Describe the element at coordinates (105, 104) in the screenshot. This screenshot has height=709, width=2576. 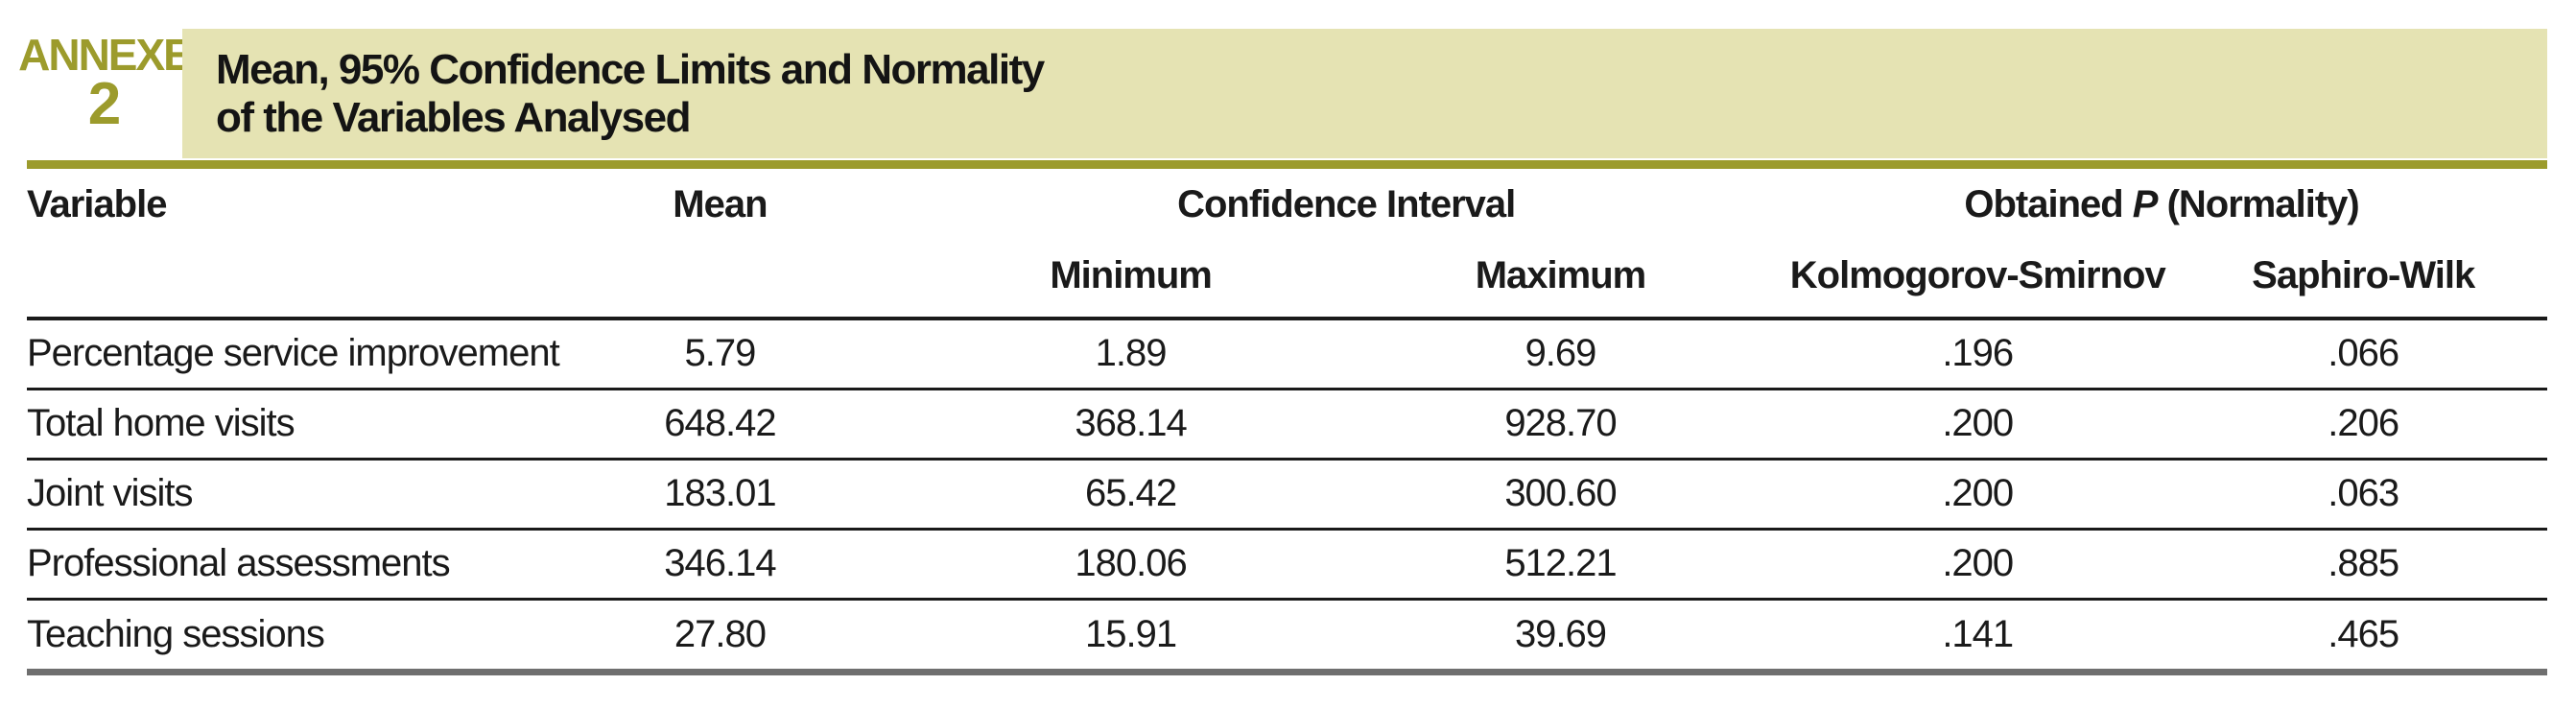
I see `annexe-number: 2` at that location.